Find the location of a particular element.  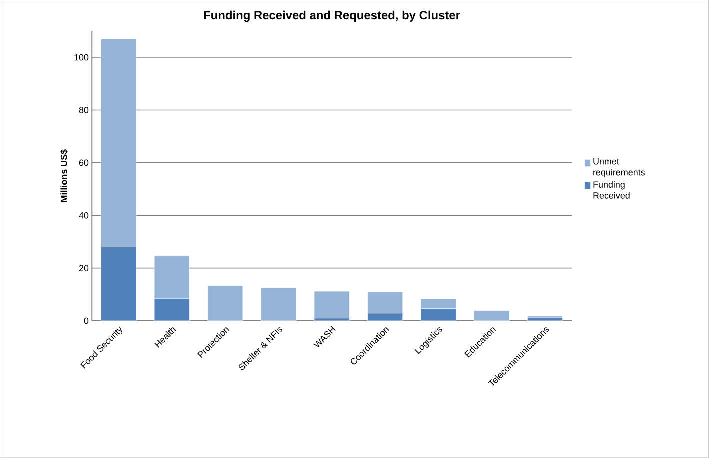

chart-title: Funding Received and Requested, by Cluster is located at coordinates (332, 16).